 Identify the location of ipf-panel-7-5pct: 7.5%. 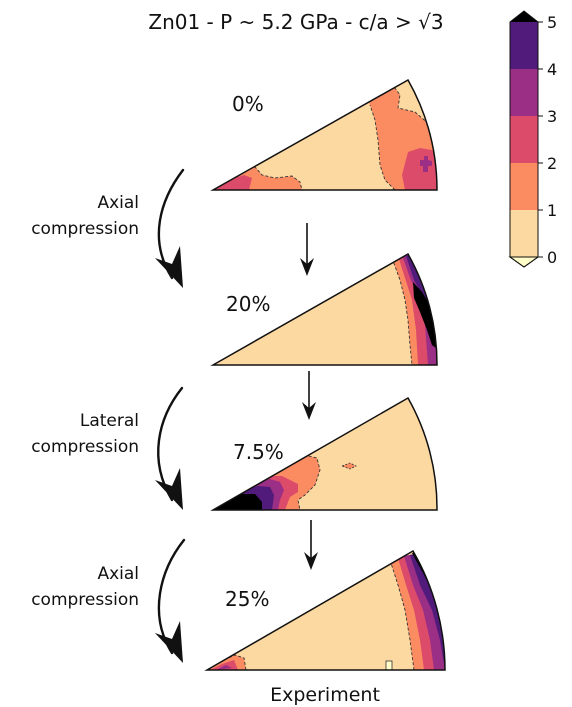
(324, 453).